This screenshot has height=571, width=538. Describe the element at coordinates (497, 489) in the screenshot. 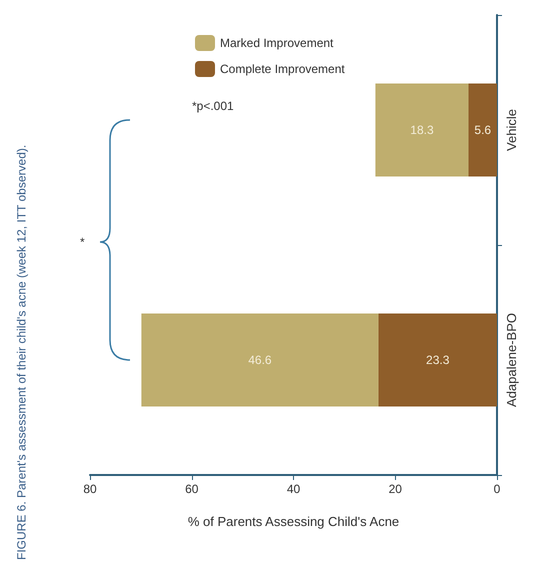

I see `x-tick-label: 0` at that location.